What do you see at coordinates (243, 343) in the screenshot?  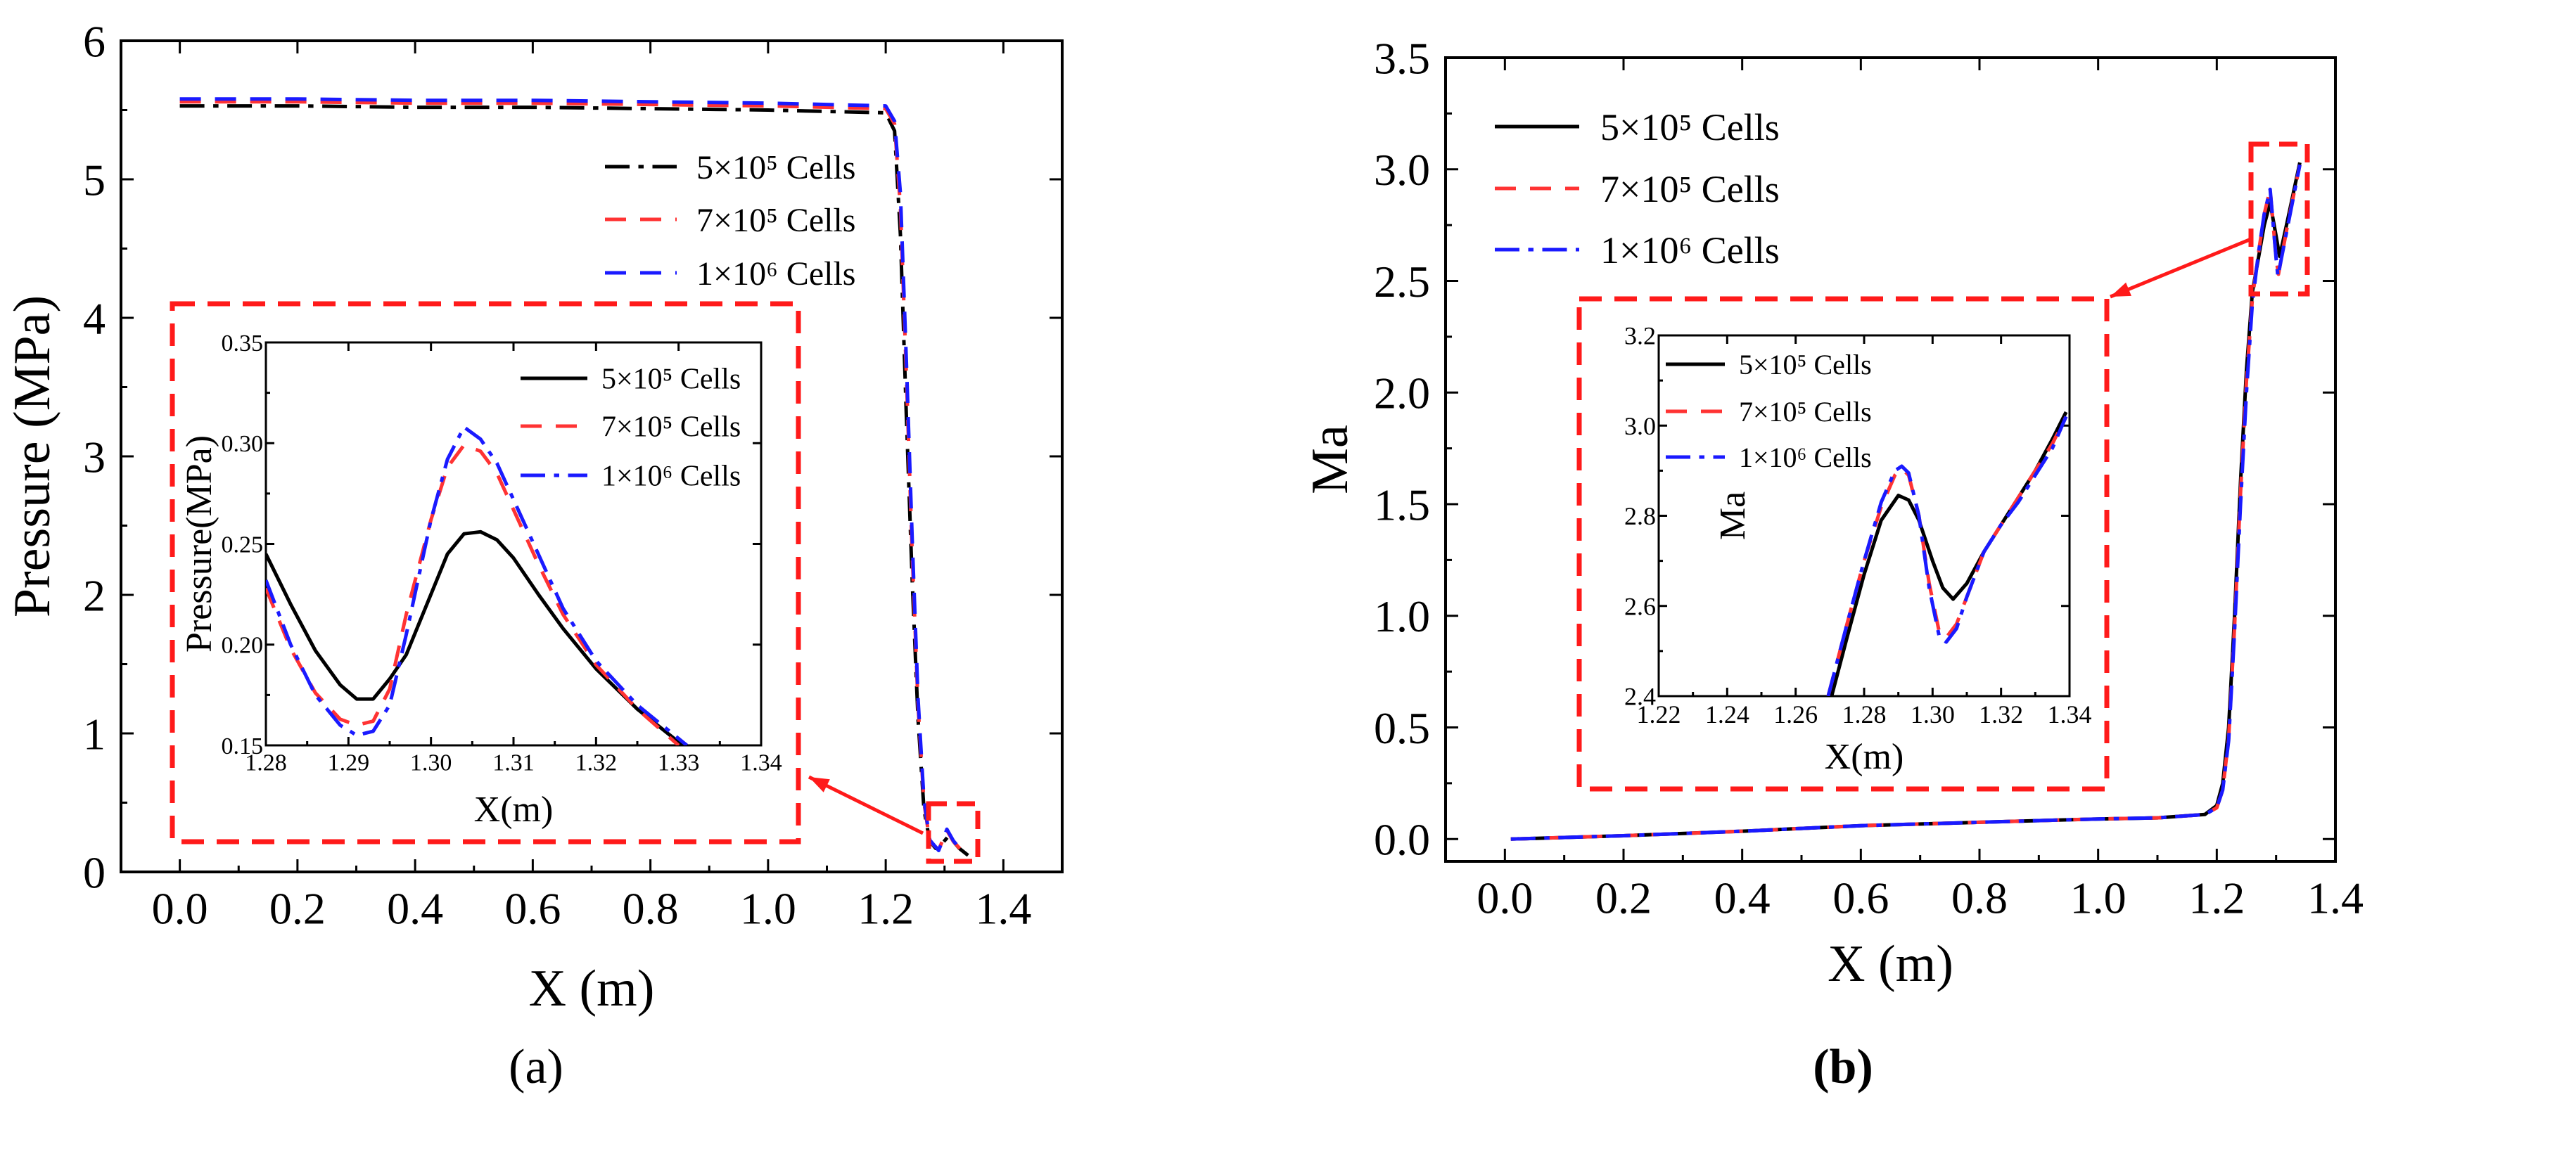 I see `y-tick-label: 0.35` at bounding box center [243, 343].